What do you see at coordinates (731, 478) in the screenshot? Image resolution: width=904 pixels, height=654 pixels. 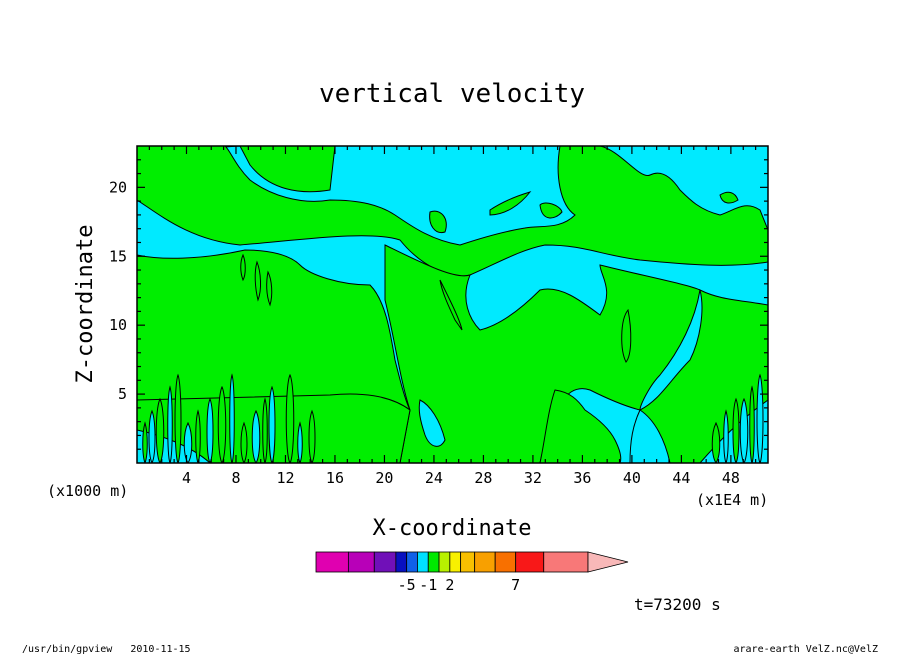 I see `x-tick-label: 48` at bounding box center [731, 478].